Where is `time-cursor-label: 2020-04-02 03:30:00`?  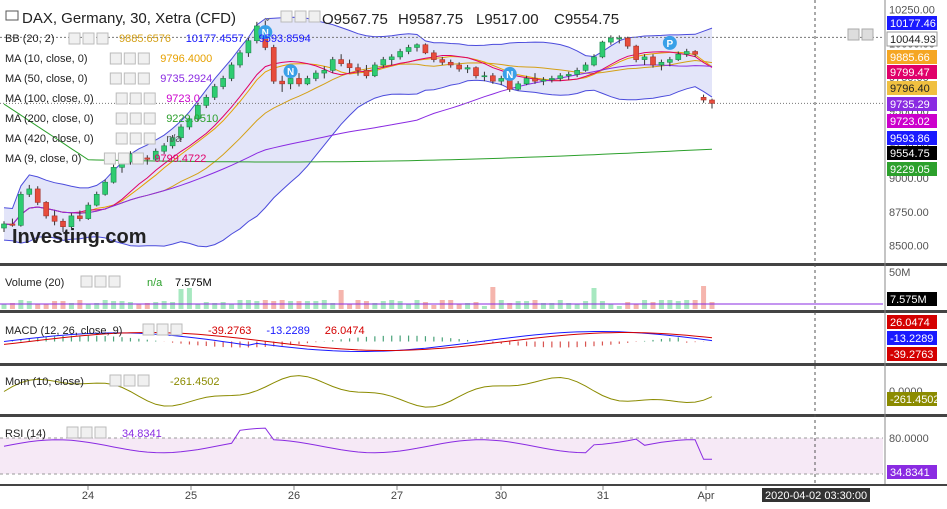
time-cursor-label: 2020-04-02 03:30:00 is located at coordinates (816, 496).